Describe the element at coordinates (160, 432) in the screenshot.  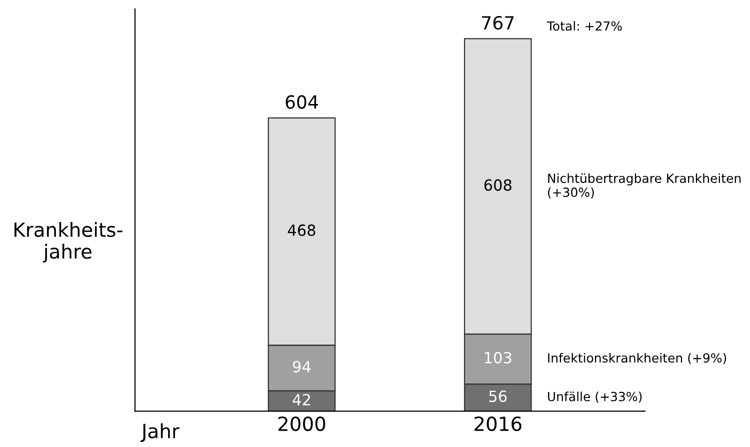
I see `x-axis-title: Jahr` at that location.